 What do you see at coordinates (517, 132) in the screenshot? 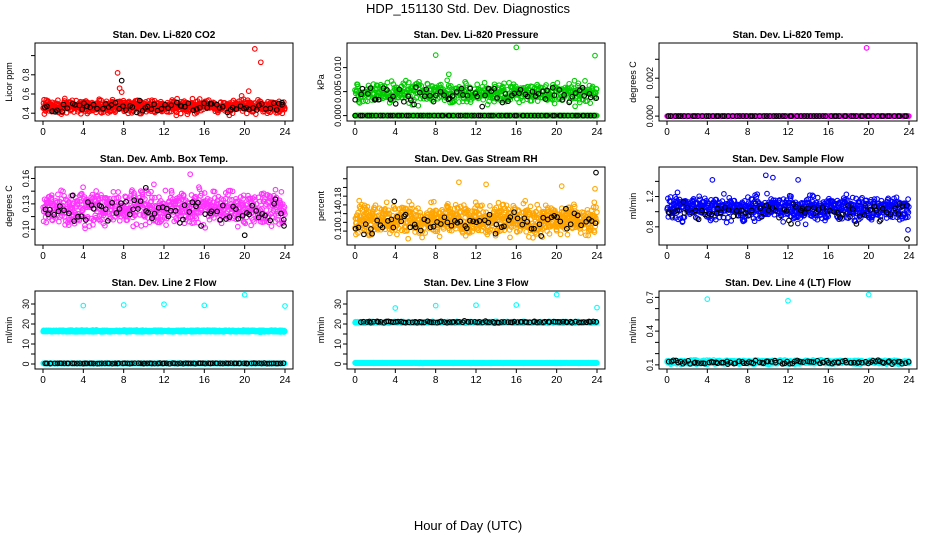
I see `x-tick-label: 16` at bounding box center [517, 132].